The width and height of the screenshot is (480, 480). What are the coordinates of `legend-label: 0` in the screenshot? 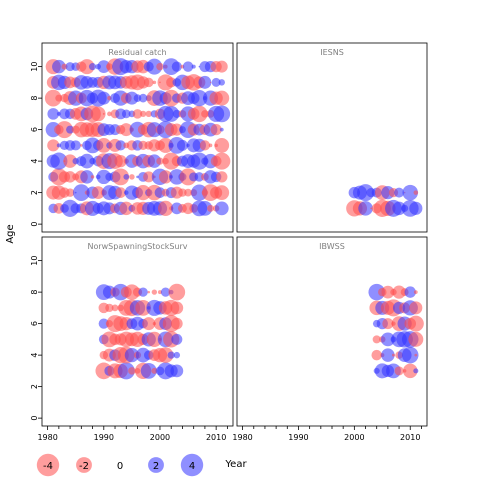 It's located at (120, 466).